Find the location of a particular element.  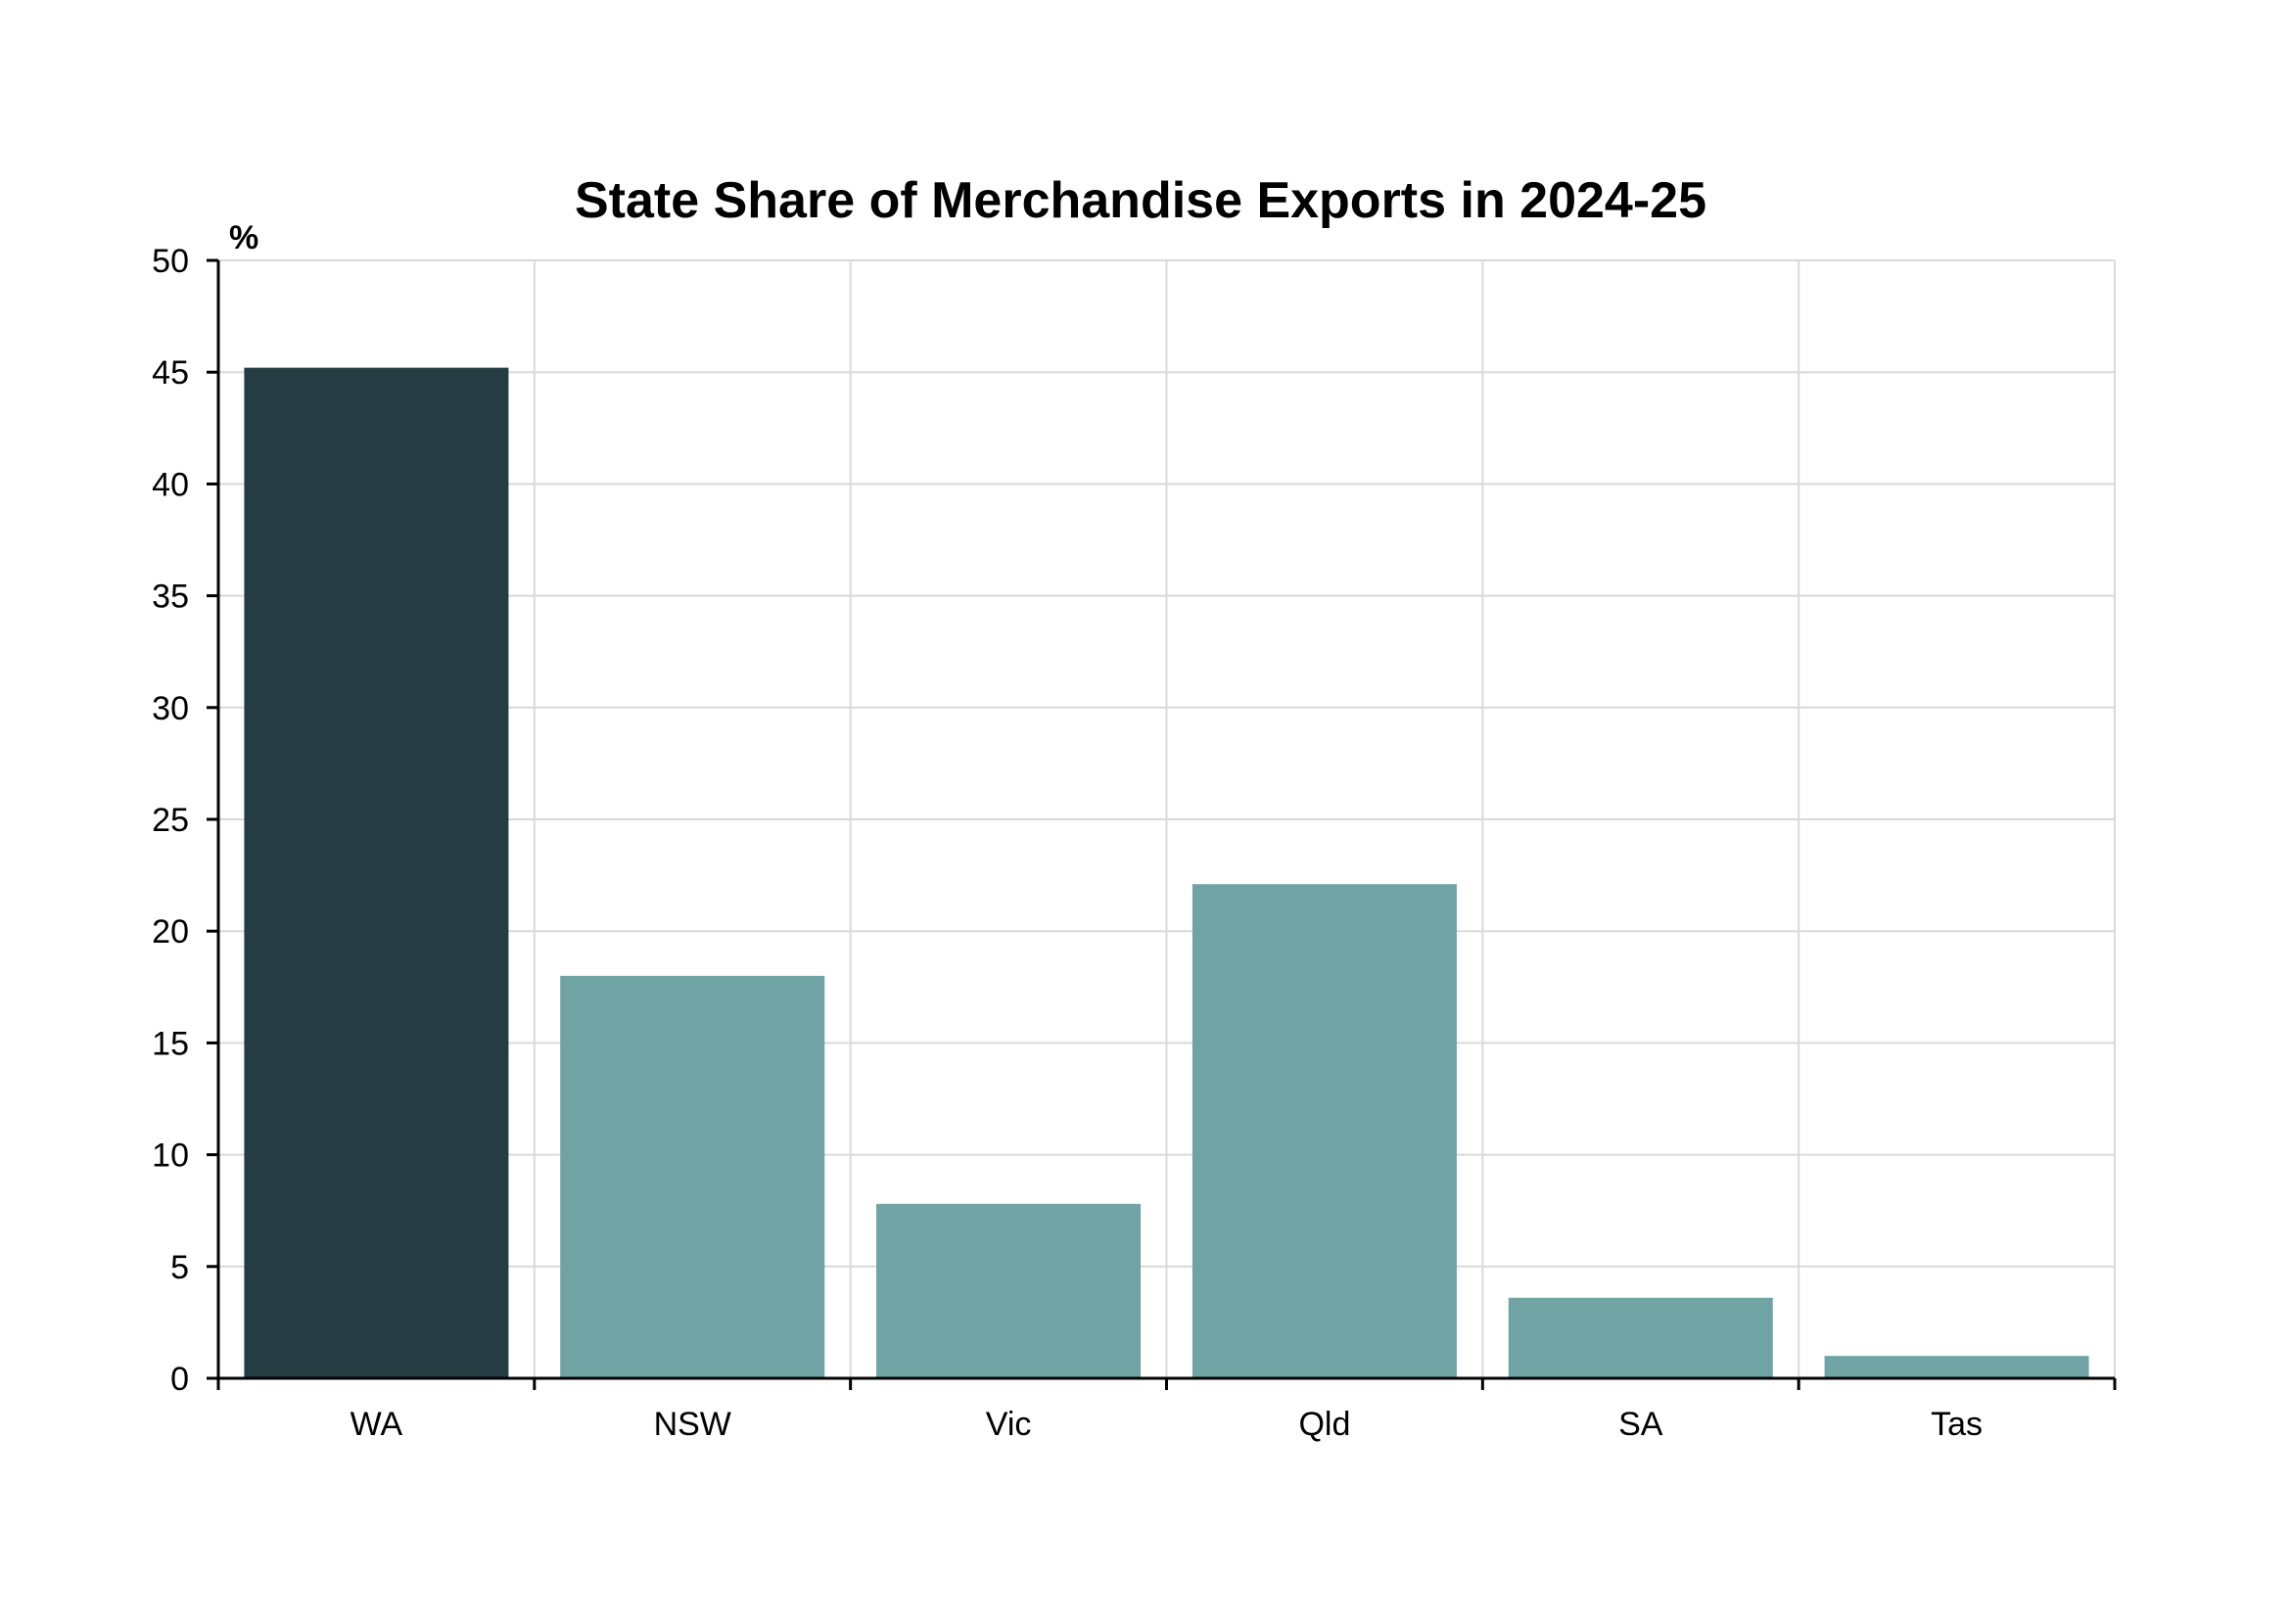

bar-nsw is located at coordinates (692, 1176).